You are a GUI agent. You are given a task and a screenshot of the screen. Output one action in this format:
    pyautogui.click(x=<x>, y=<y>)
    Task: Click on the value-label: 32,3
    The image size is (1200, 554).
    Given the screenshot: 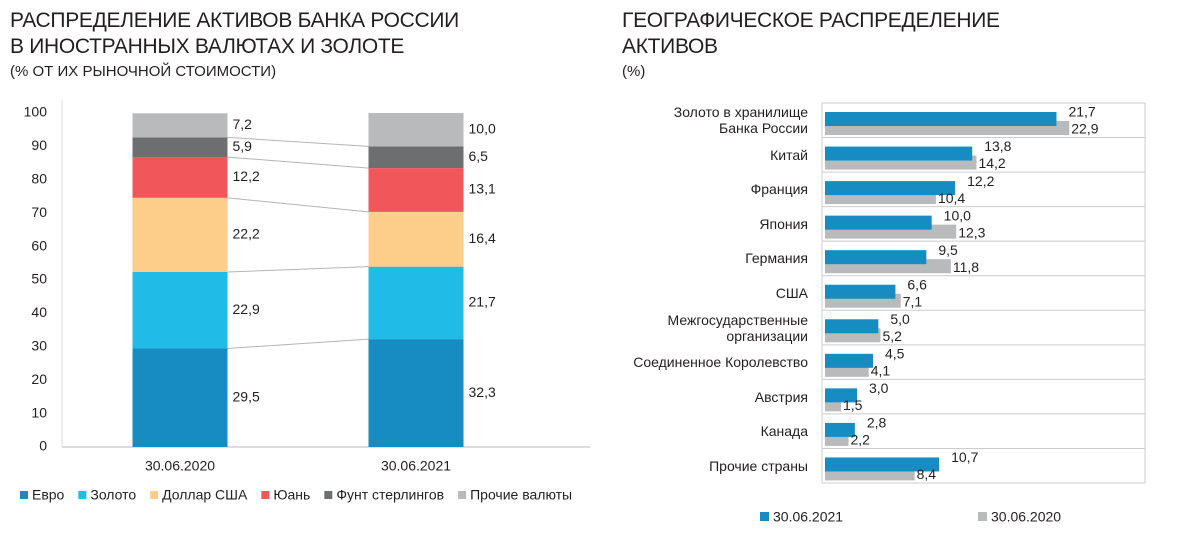 What is the action you would take?
    pyautogui.click(x=482, y=392)
    